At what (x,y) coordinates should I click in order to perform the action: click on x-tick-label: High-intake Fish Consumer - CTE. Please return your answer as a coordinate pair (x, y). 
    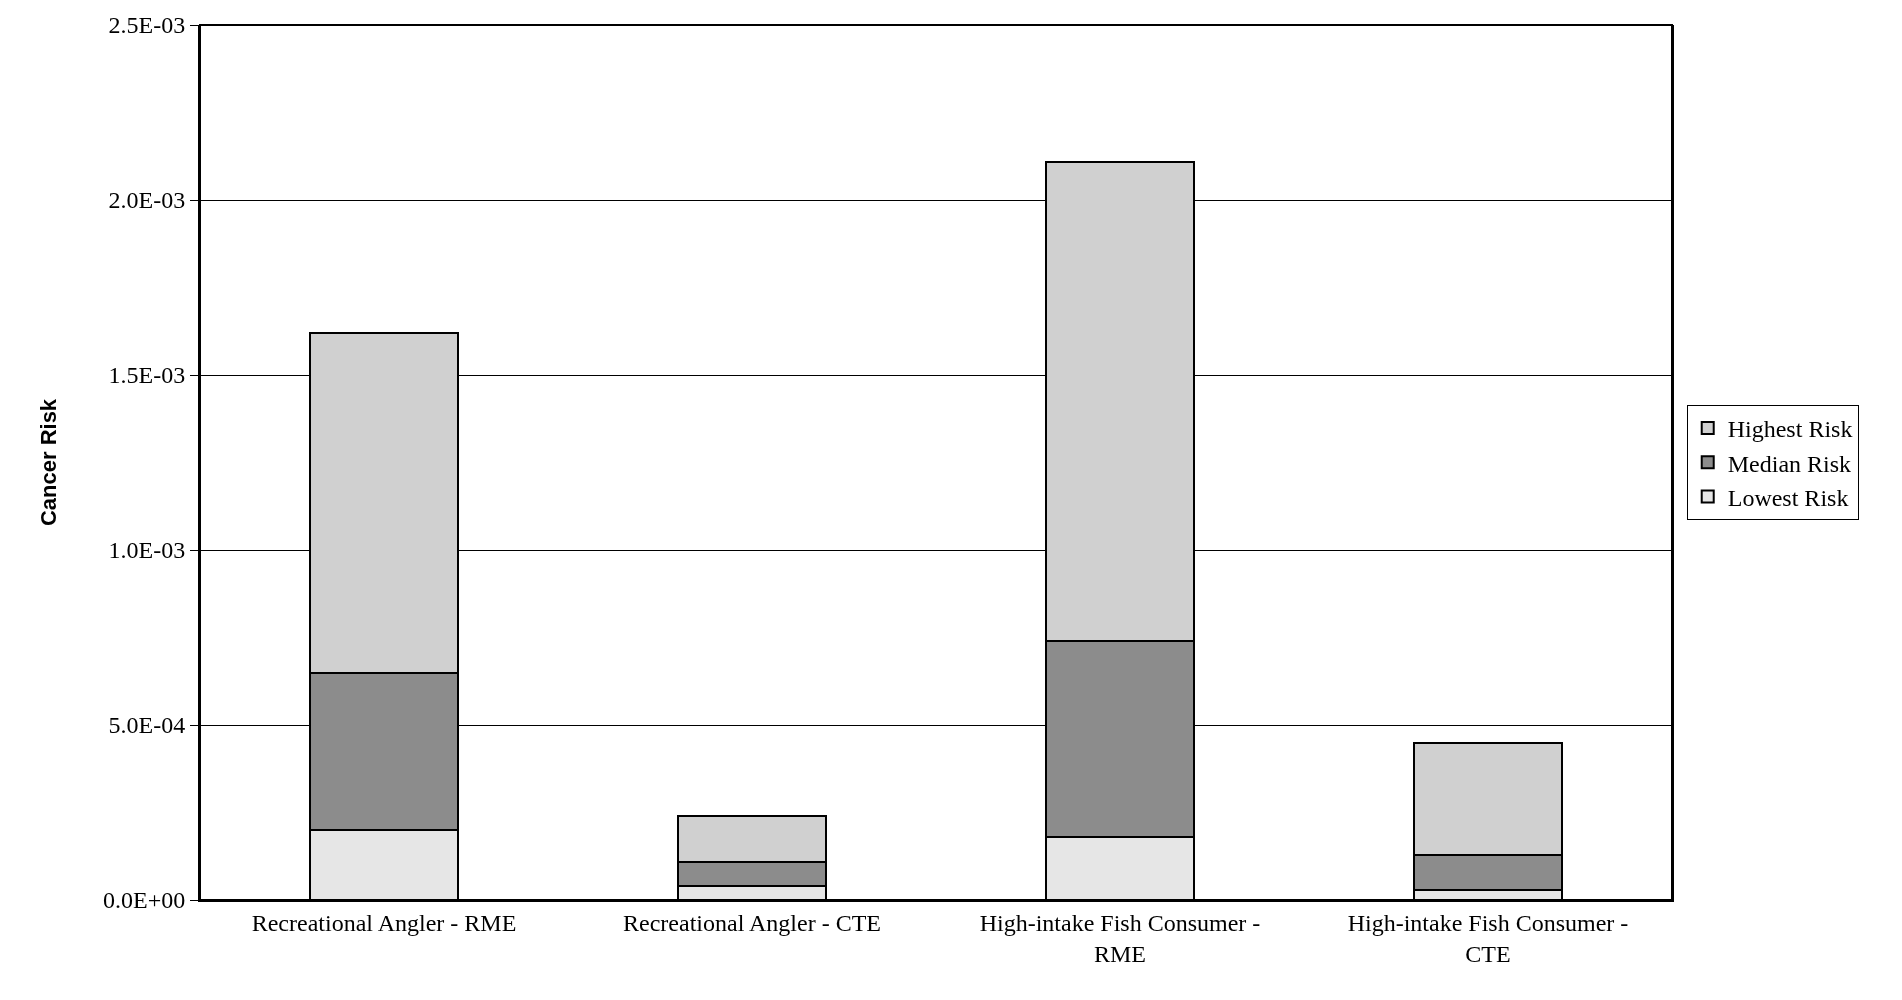
    Looking at the image, I should click on (1488, 938).